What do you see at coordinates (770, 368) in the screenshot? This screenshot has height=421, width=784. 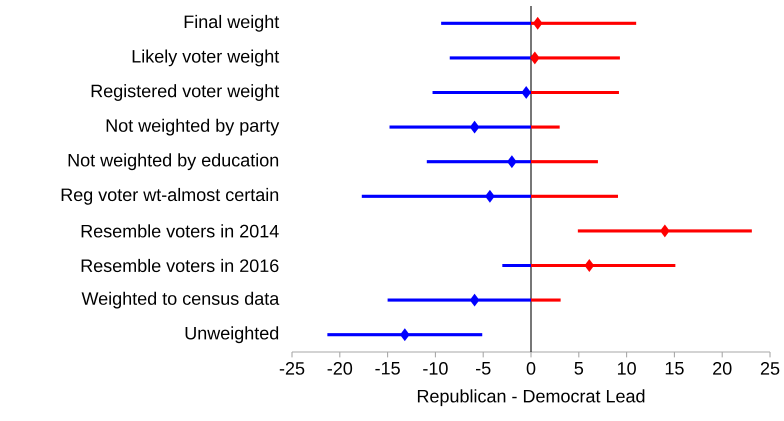 I see `x-tick-label: 25` at bounding box center [770, 368].